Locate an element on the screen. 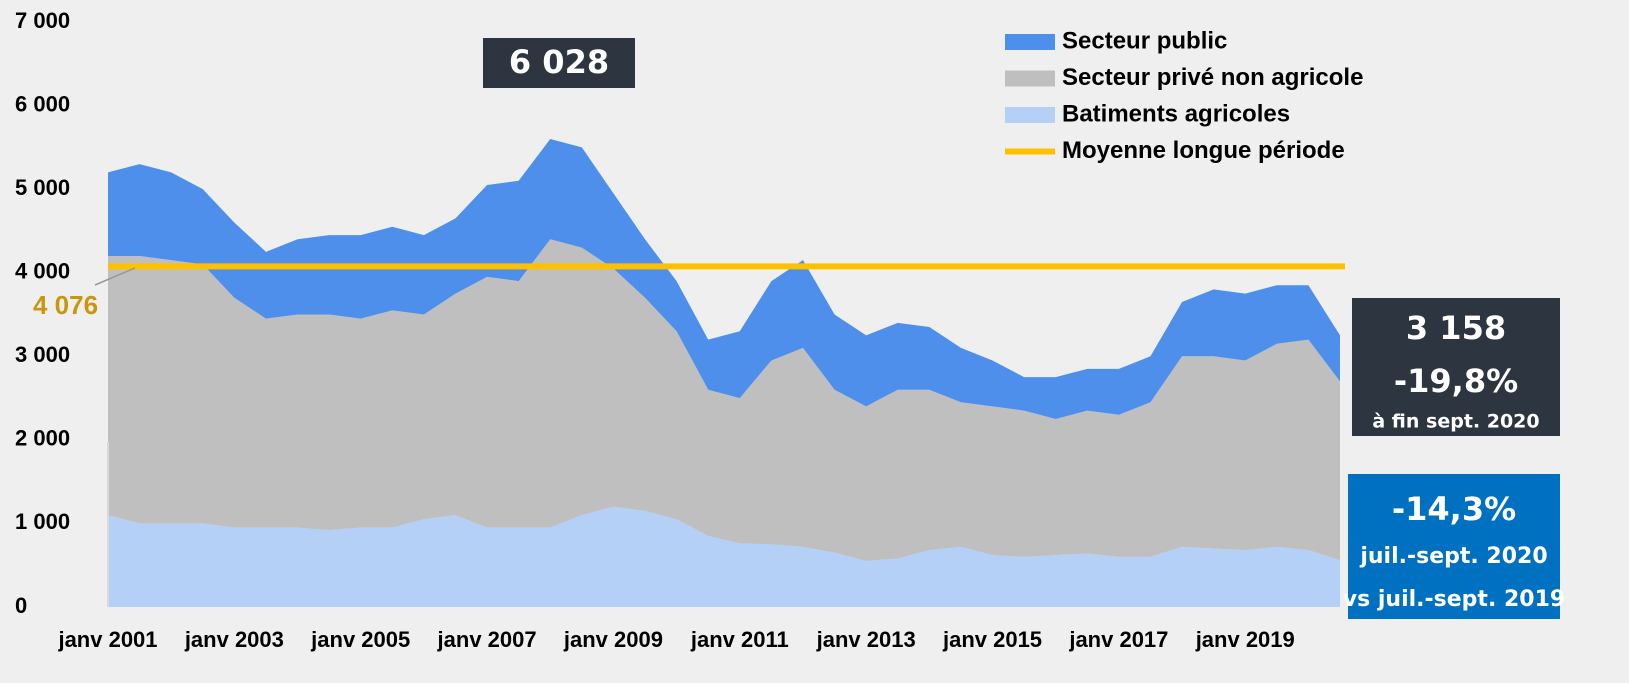 This screenshot has width=1629, height=683. legend-label: Secteur public is located at coordinates (1144, 40).